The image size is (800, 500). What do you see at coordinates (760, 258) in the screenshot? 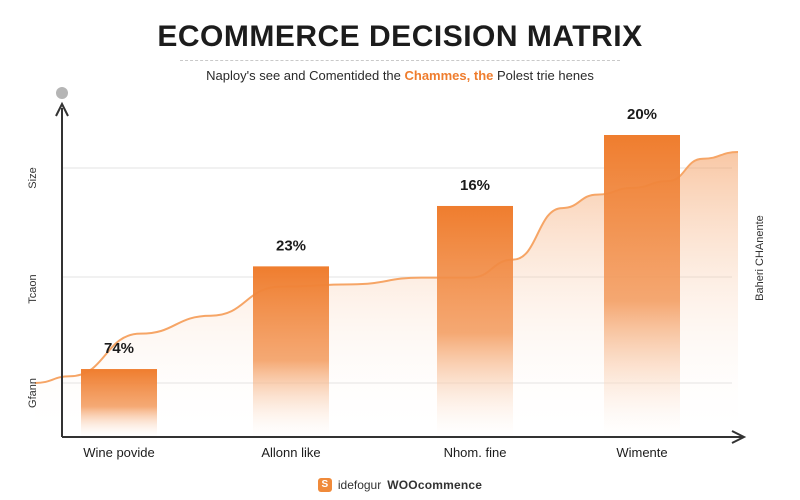
I see `right-axis-label: Baheri CHAnente` at bounding box center [760, 258].